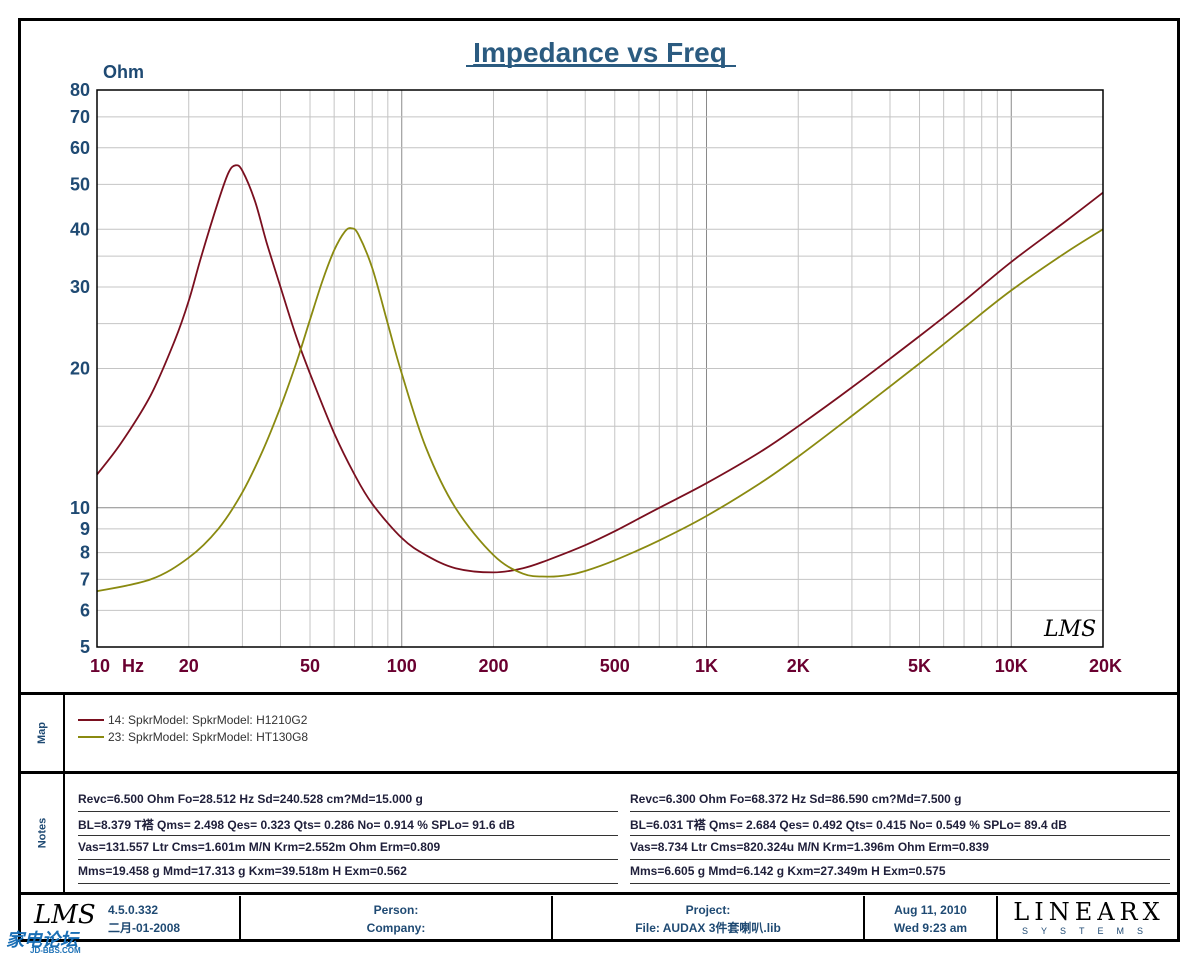  Describe the element at coordinates (919, 666) in the screenshot. I see `x-tick-label: 5K` at that location.